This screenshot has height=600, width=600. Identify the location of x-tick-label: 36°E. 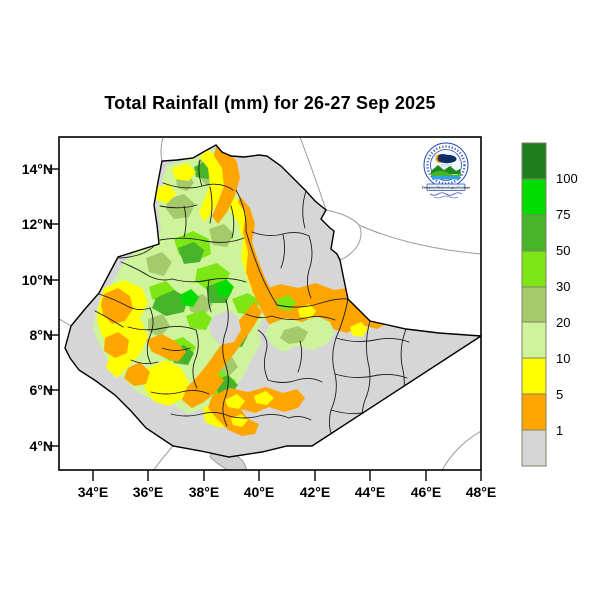
(148, 492).